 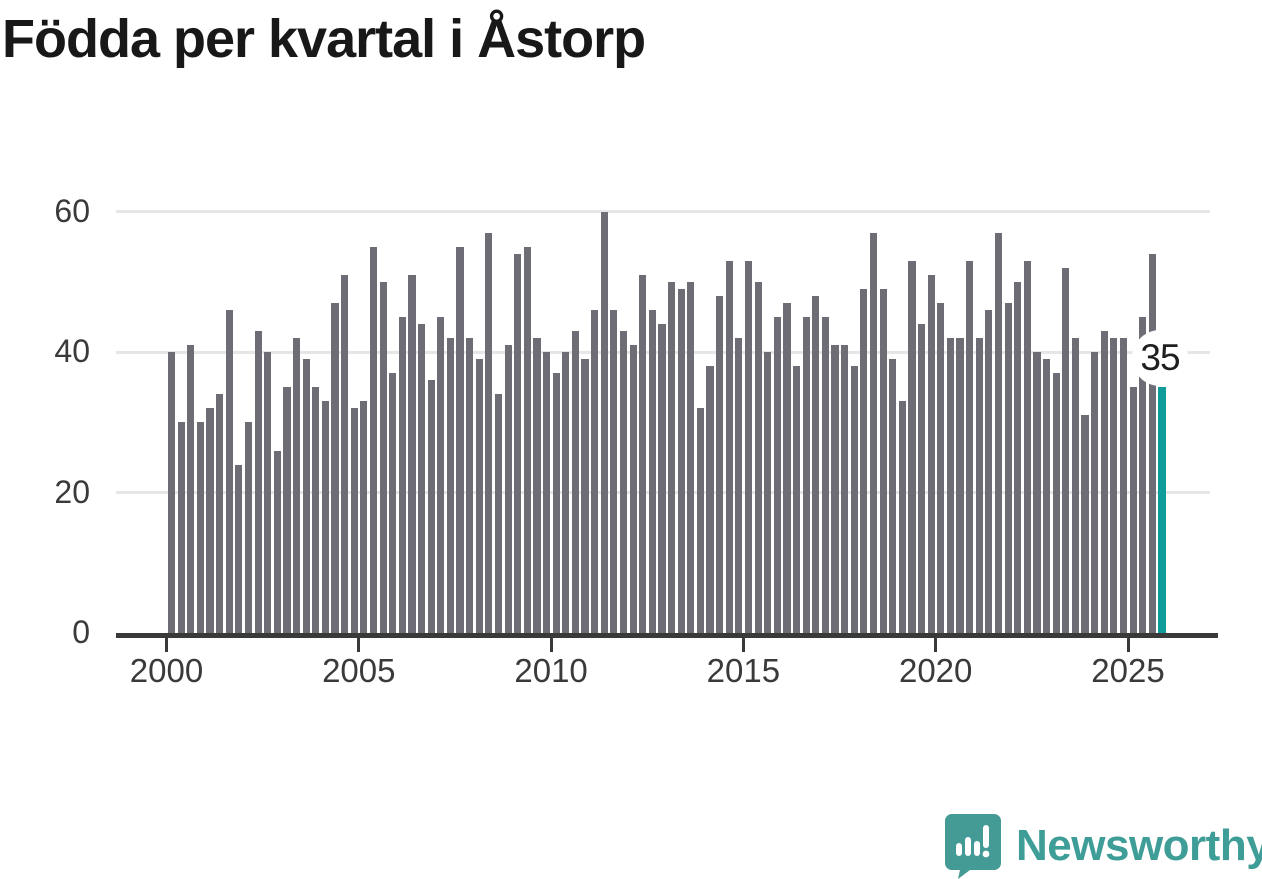 I want to click on x-tick-label: 2020, so click(x=935, y=670).